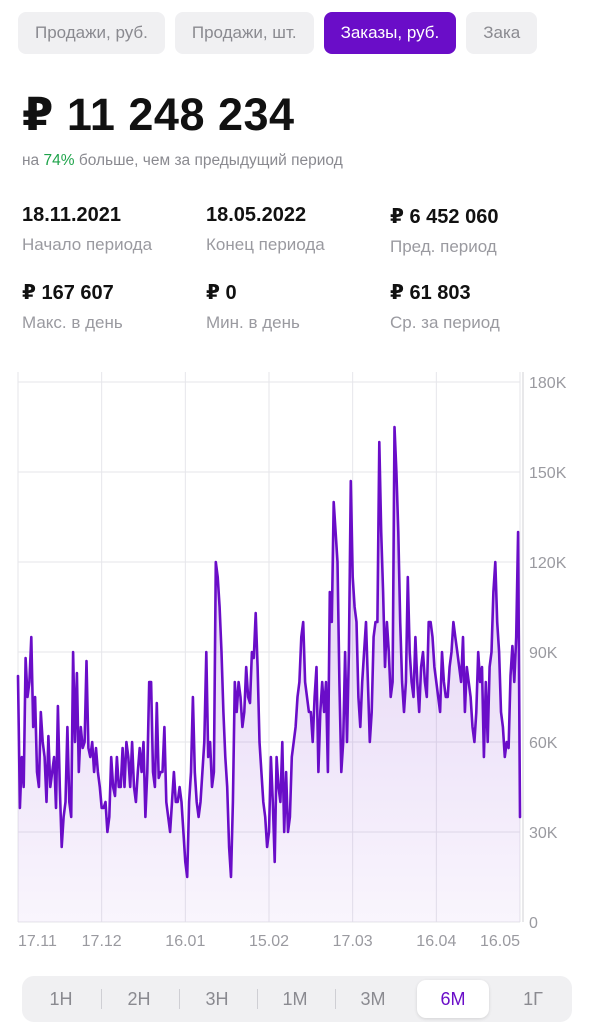  Describe the element at coordinates (33, 160) in the screenshot. I see `comparison-prefix: на` at that location.